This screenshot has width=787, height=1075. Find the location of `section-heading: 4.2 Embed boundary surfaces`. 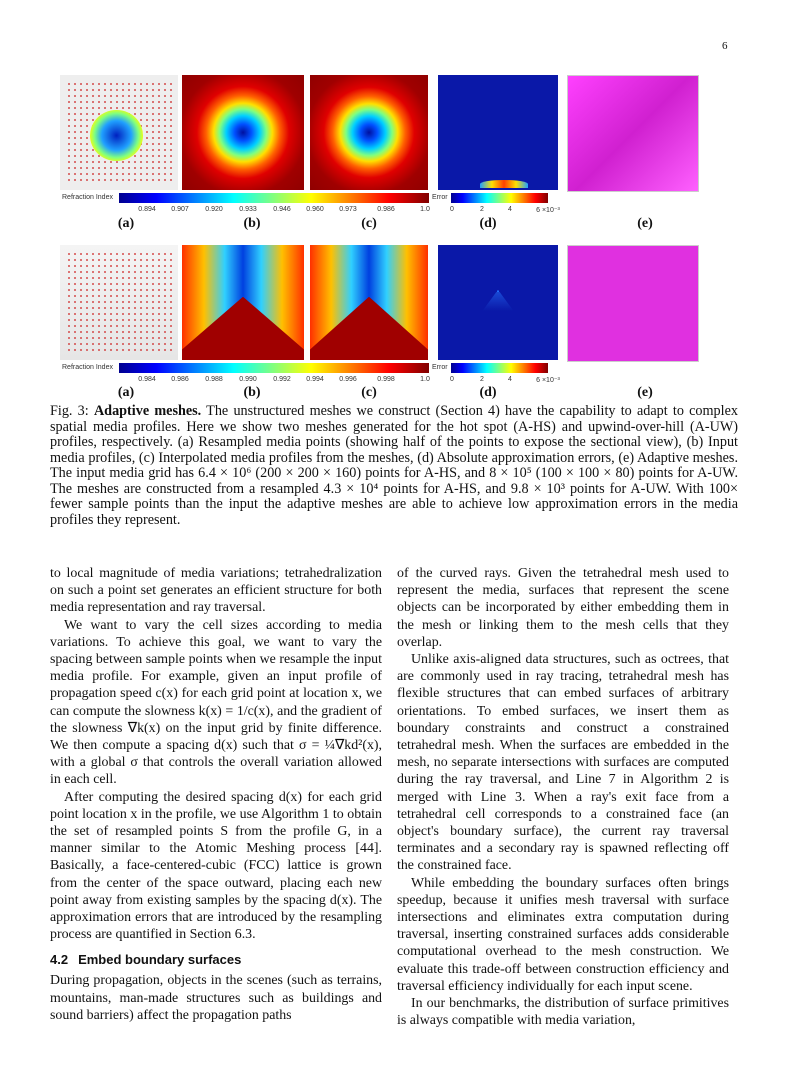

section-heading: 4.2 Embed boundary surfaces is located at coordinates (216, 959).